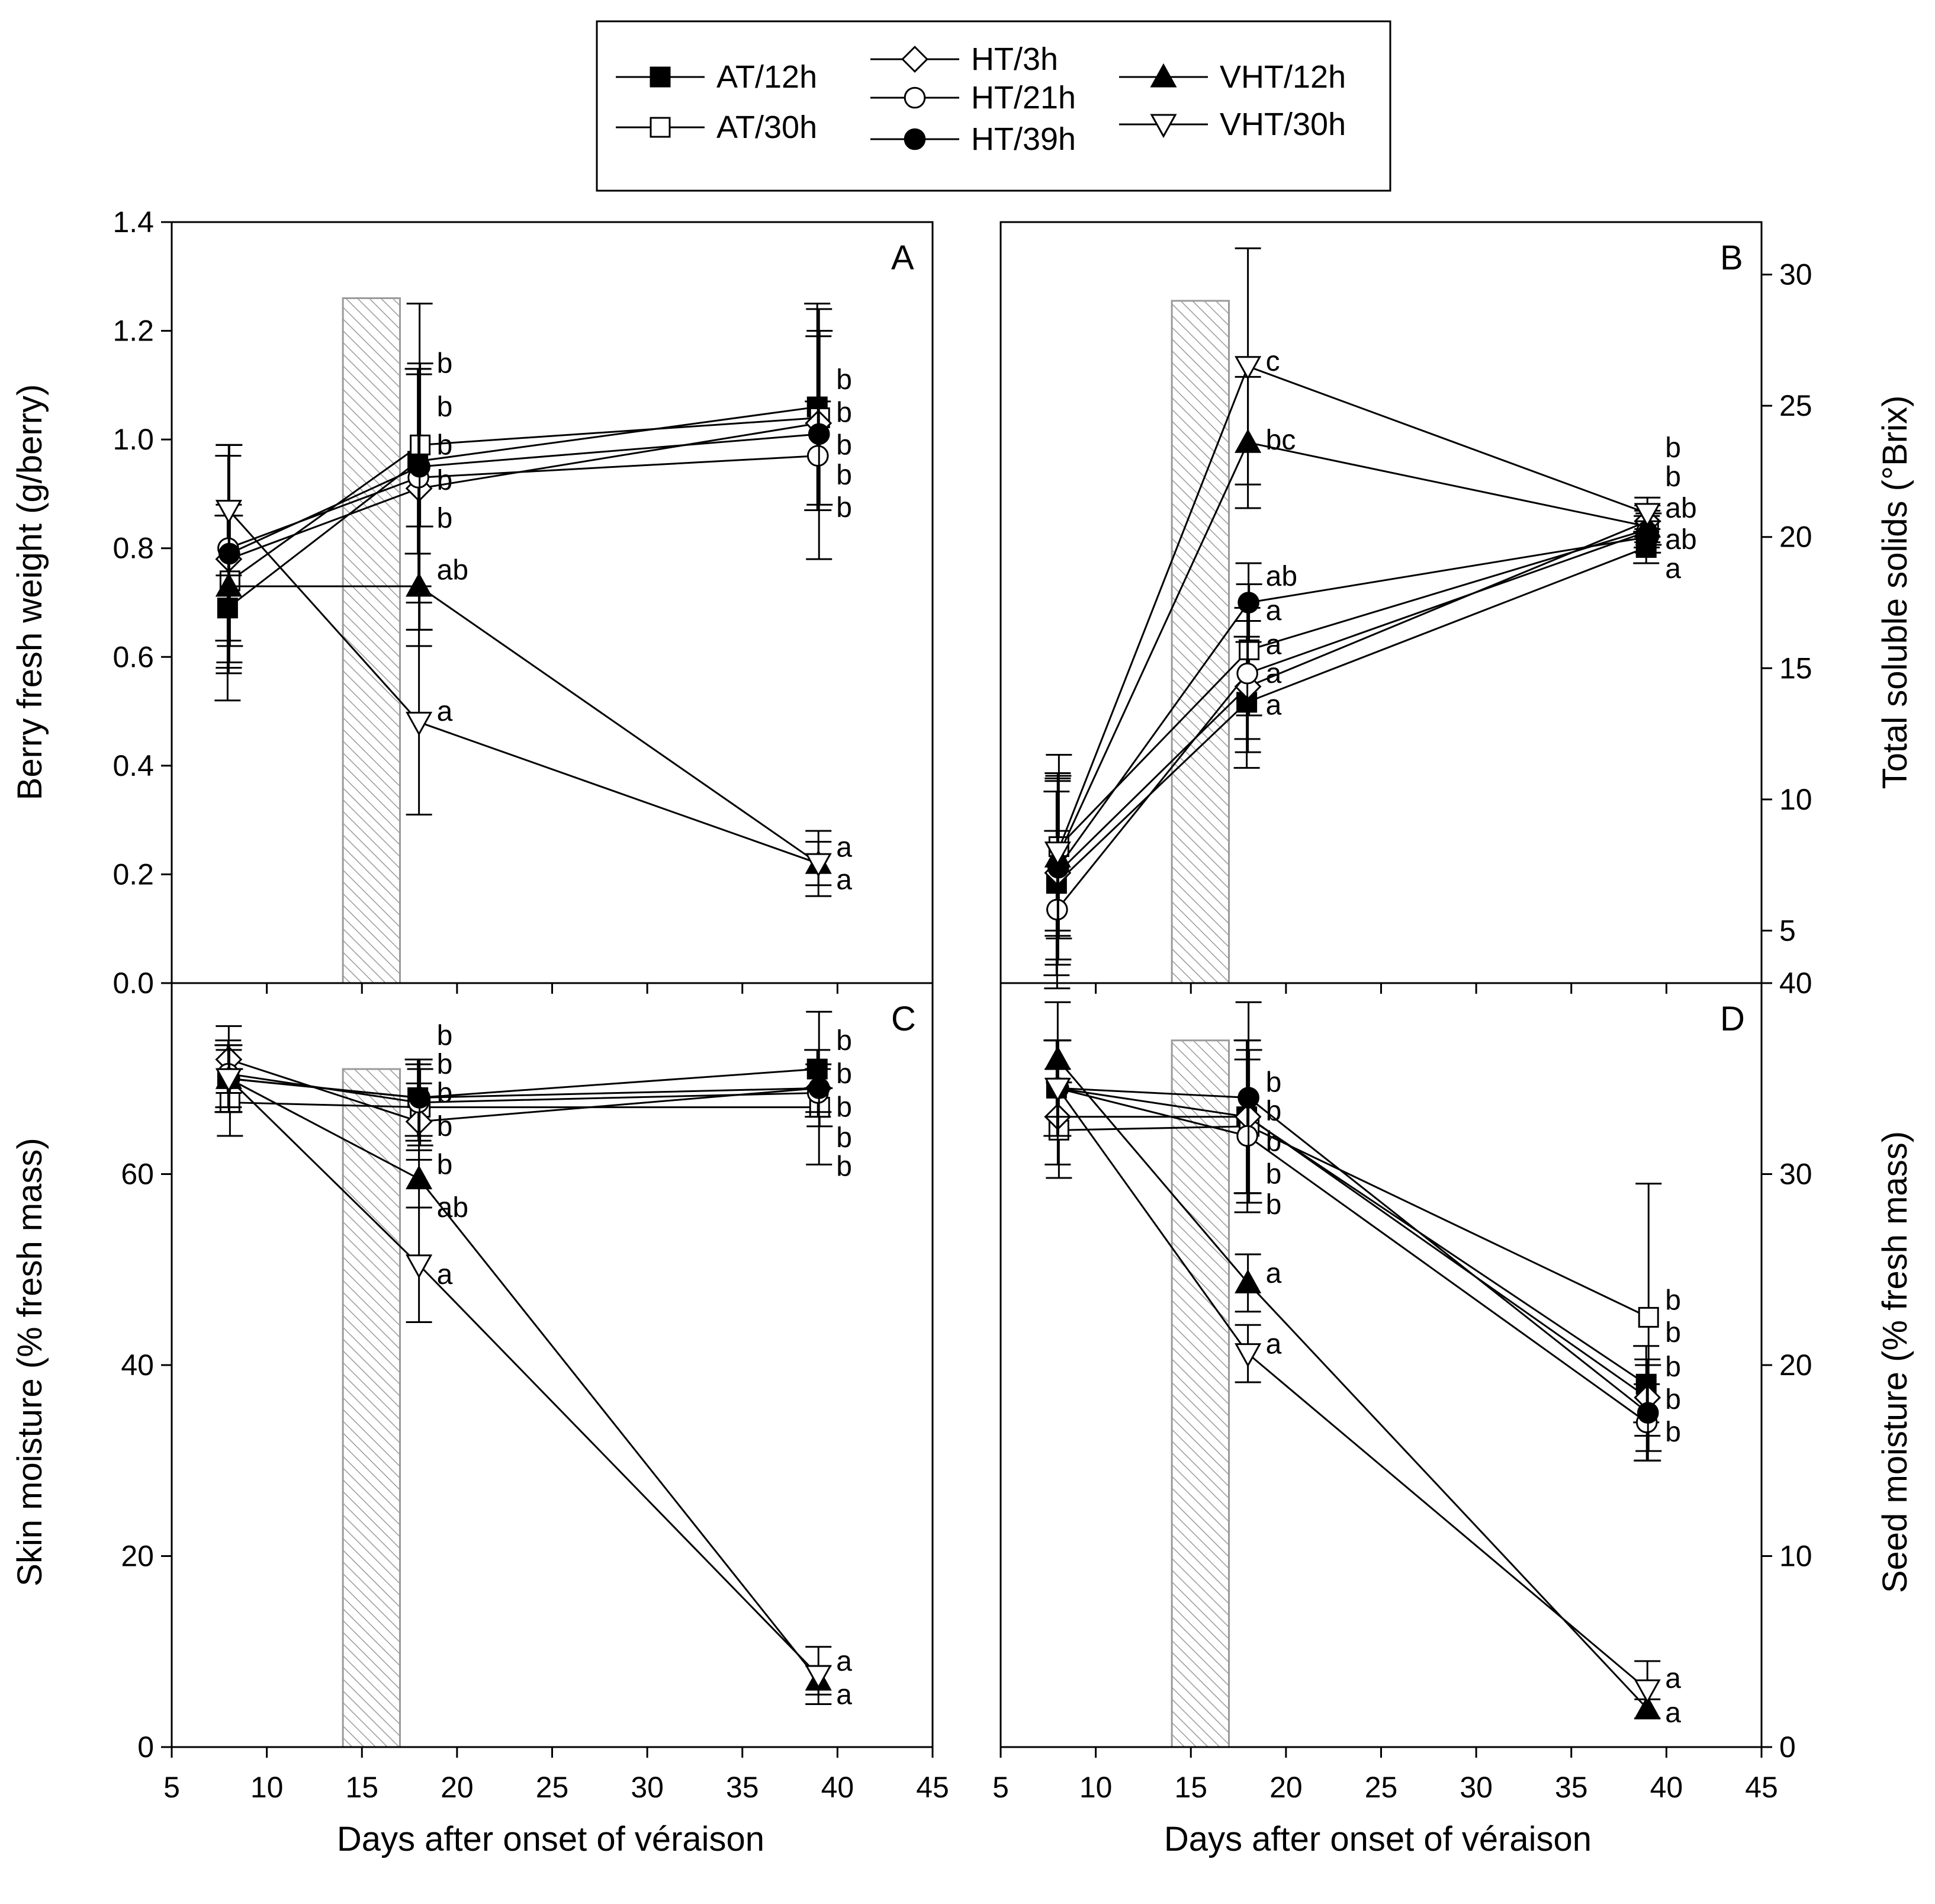 This screenshot has height=1904, width=1935. Describe the element at coordinates (914, 59) in the screenshot. I see `legend-marker-ht-3h` at that location.